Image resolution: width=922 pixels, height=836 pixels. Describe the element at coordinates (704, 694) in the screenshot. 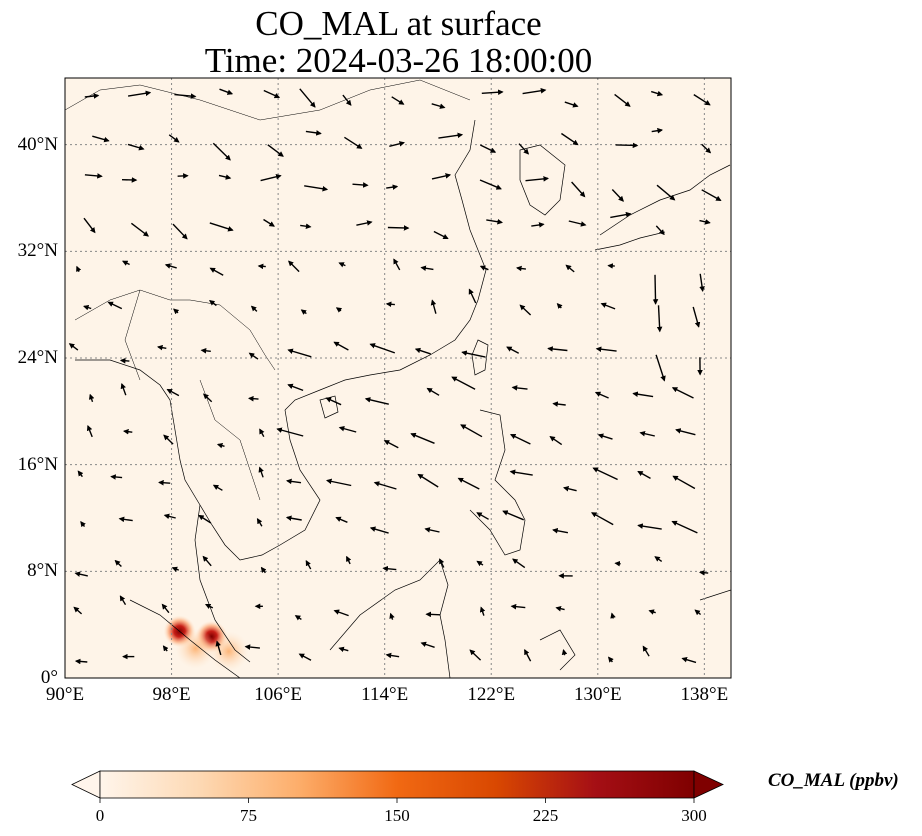

I see `lon-tick-label: 138°E` at that location.